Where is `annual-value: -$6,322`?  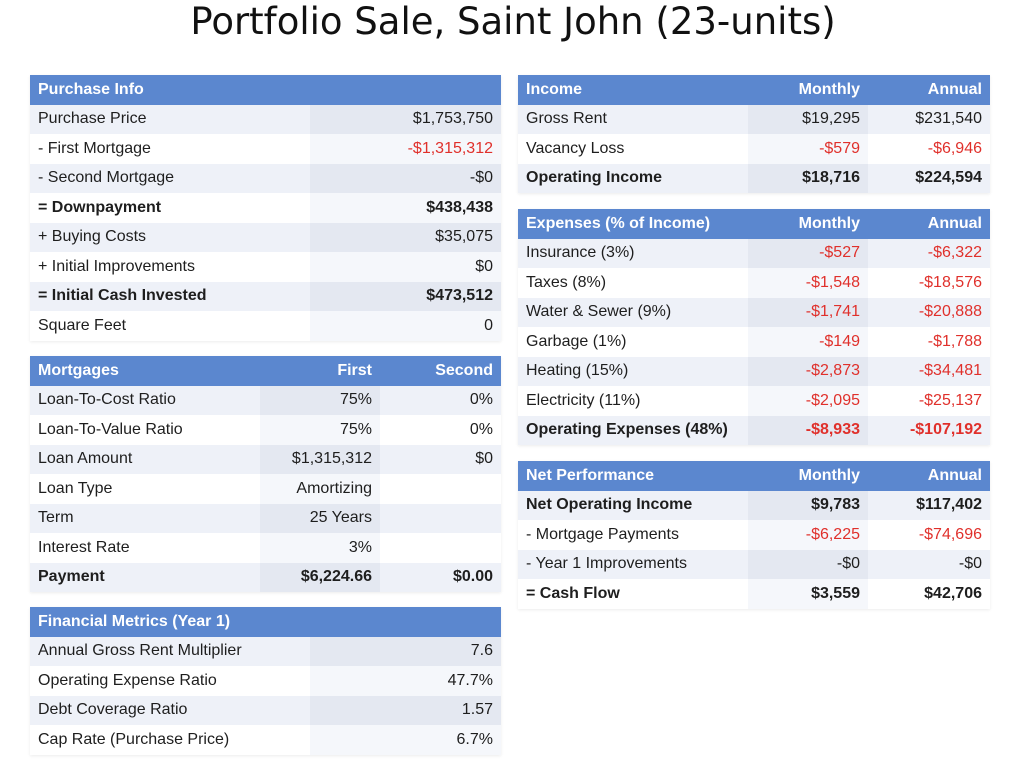
annual-value: -$6,322 is located at coordinates (929, 253).